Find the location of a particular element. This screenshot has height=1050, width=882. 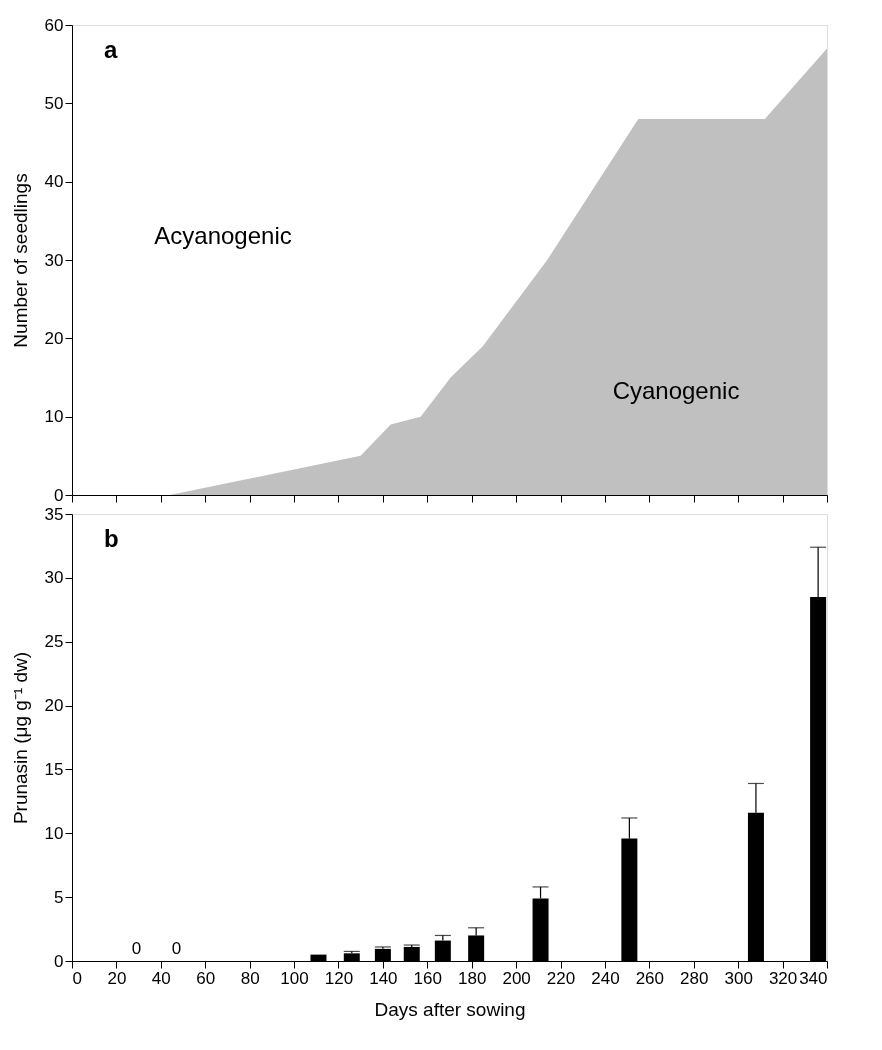

y-tick-label: 25 is located at coordinates (54, 642).